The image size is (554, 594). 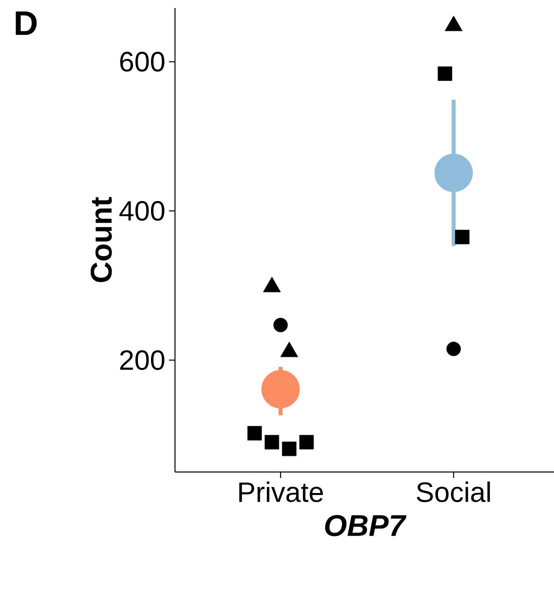 I want to click on x-tick-label: Social, so click(x=453, y=492).